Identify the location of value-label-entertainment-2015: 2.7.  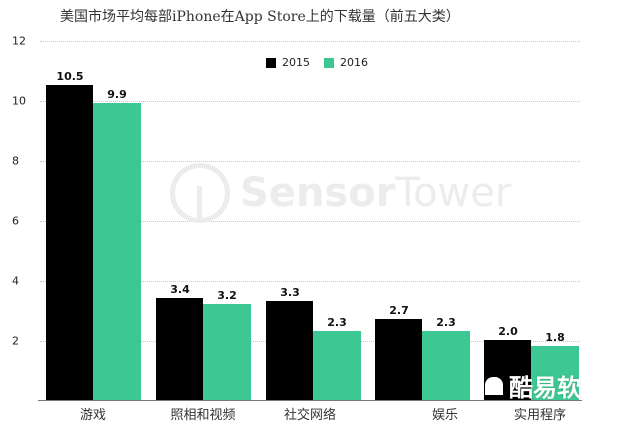
(399, 310).